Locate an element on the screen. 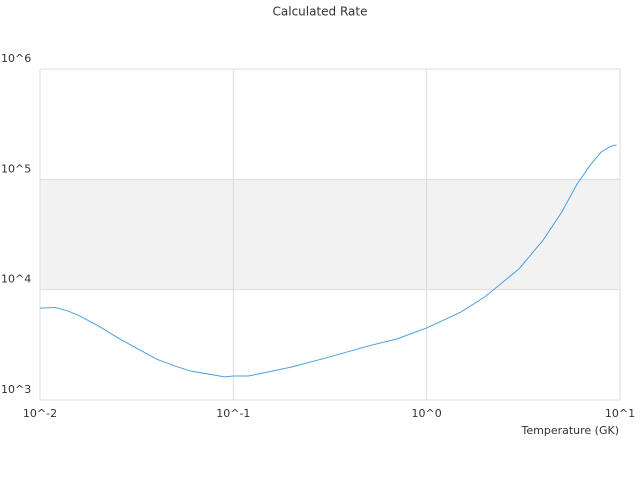 This screenshot has width=640, height=480. y-tick-label: 10^5 is located at coordinates (16, 168).